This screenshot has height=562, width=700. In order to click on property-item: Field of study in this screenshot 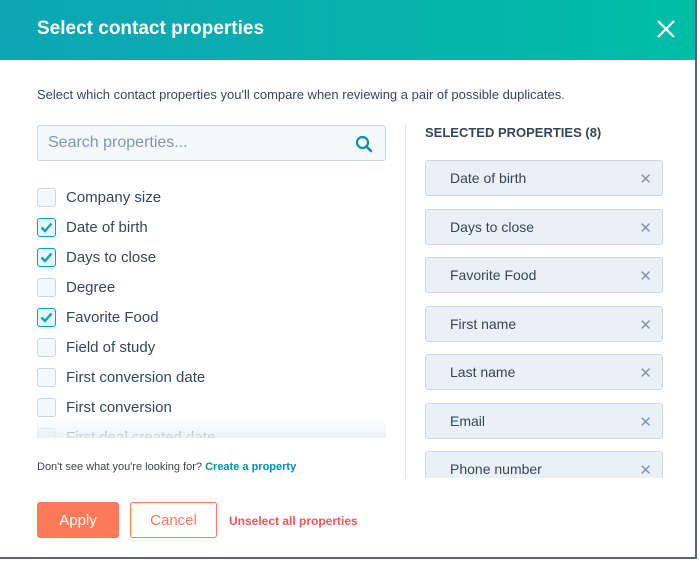, I will do `click(211, 347)`.